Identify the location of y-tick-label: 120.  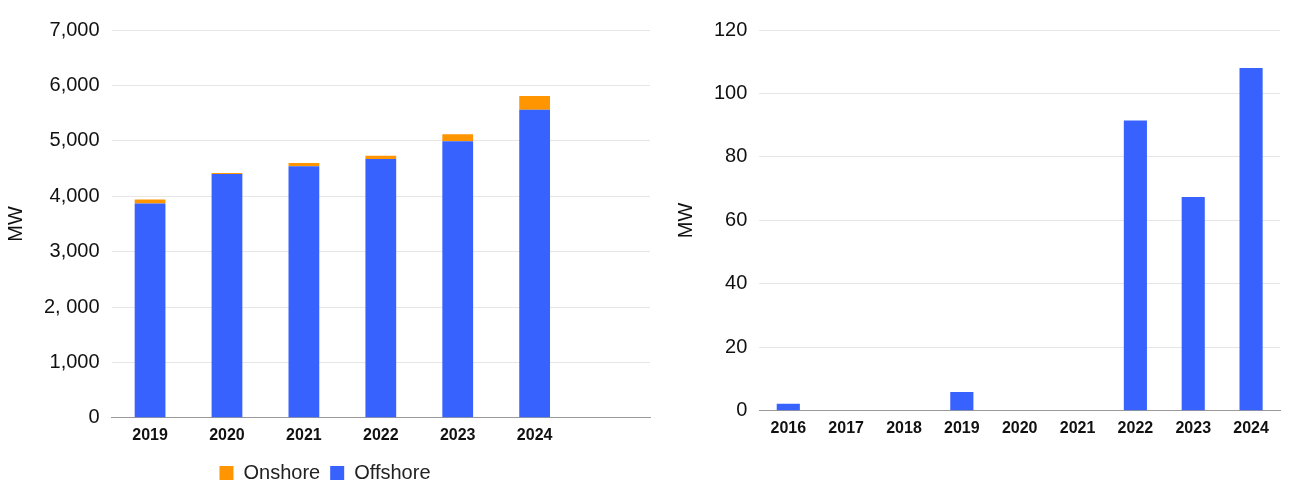
(730, 28).